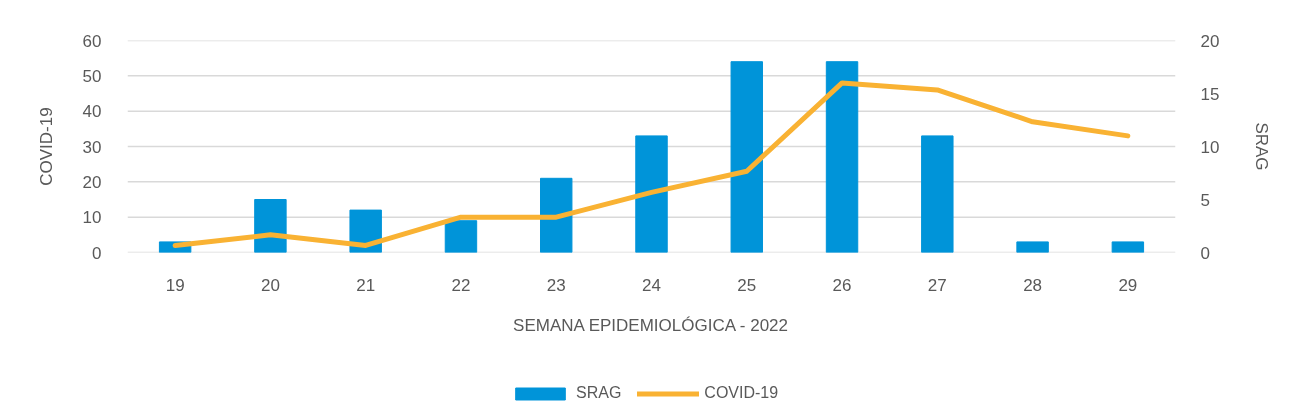 This screenshot has width=1300, height=420. Describe the element at coordinates (92, 41) in the screenshot. I see `y-tick-label: 60` at that location.